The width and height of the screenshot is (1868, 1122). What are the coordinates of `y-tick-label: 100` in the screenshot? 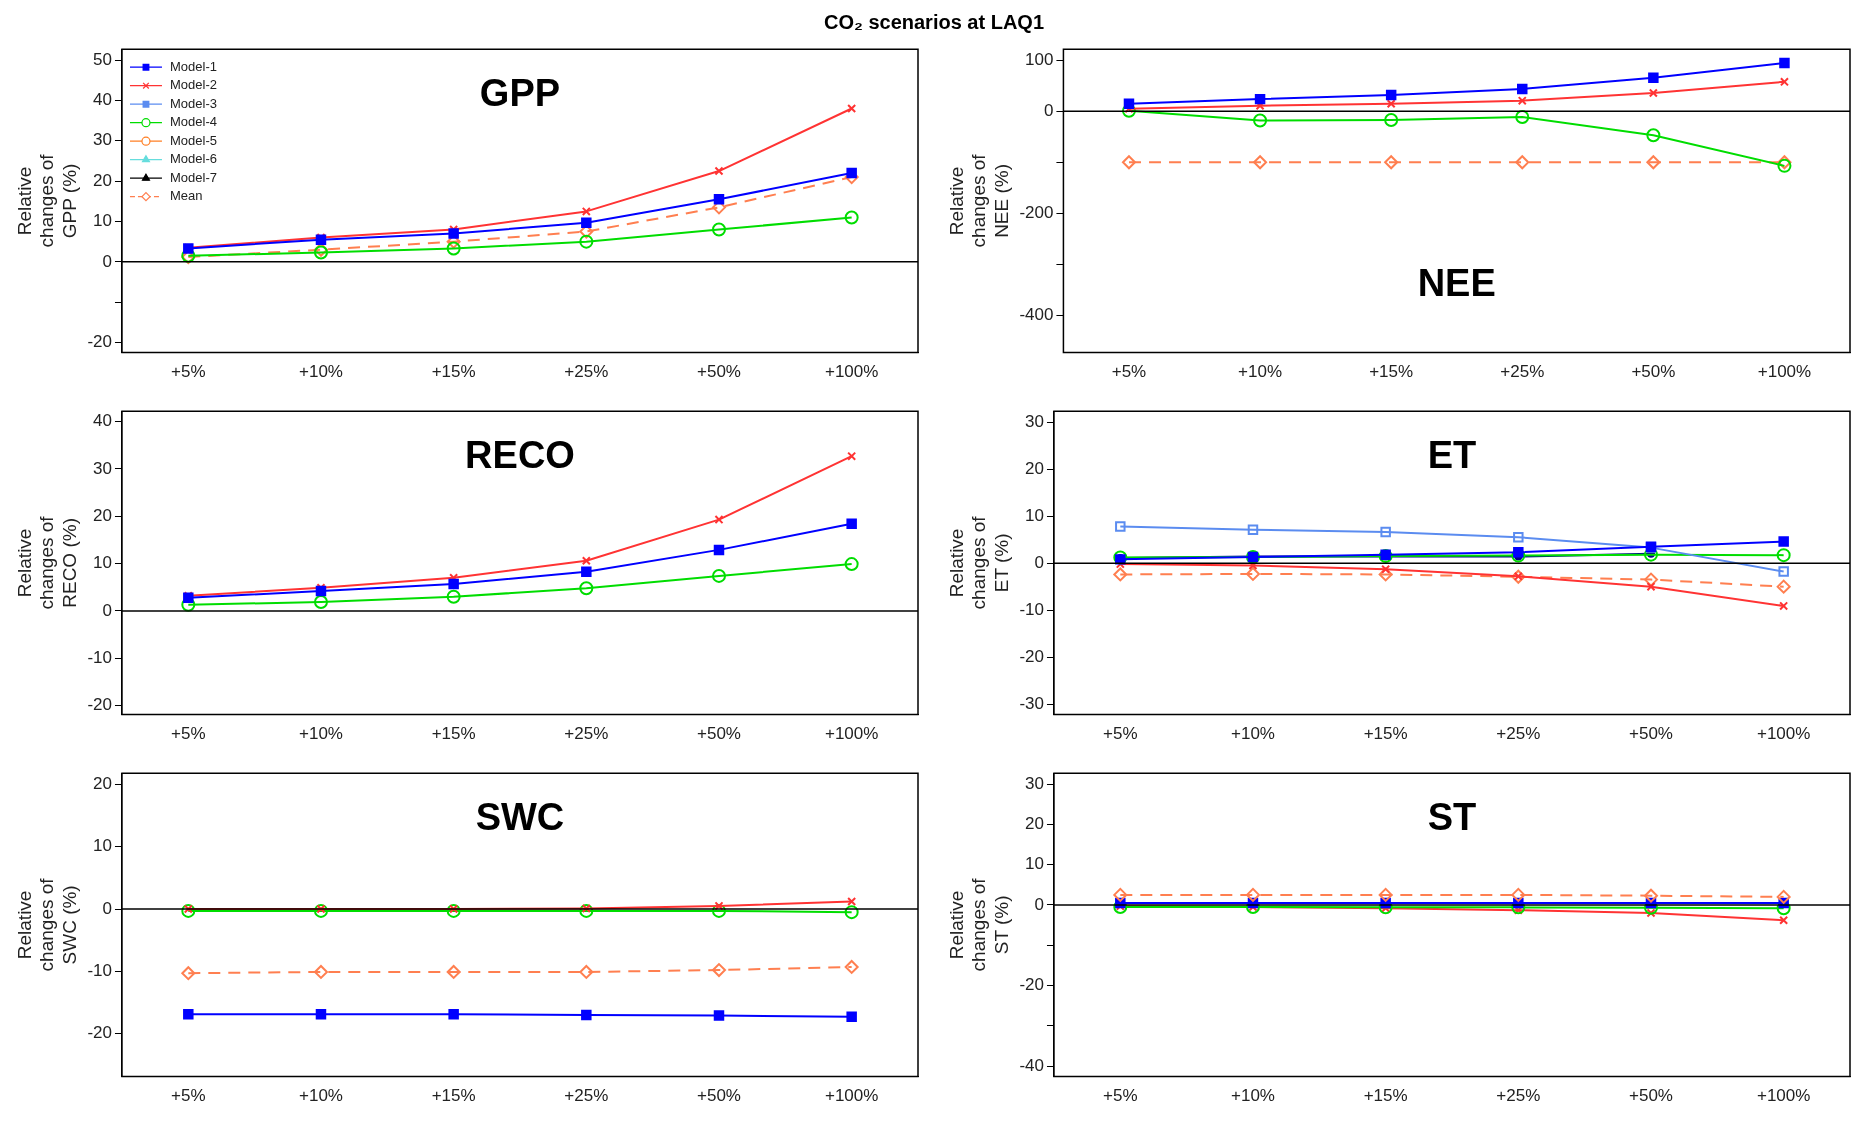 It's located at (1039, 60).